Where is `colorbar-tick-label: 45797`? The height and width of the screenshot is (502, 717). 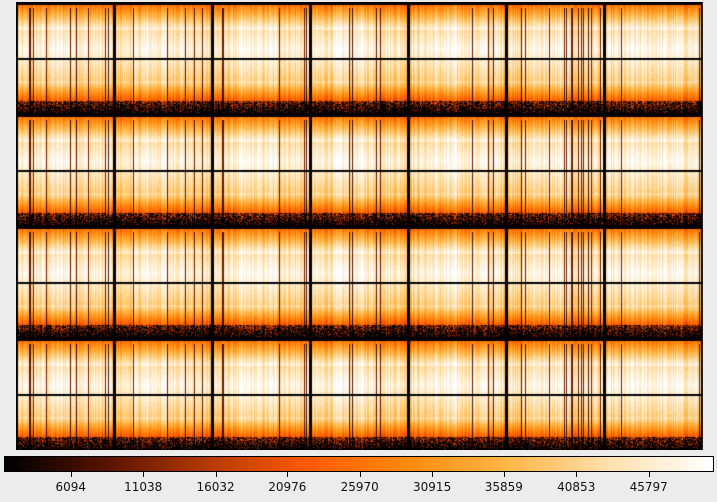
colorbar-tick-label: 45797 is located at coordinates (648, 487).